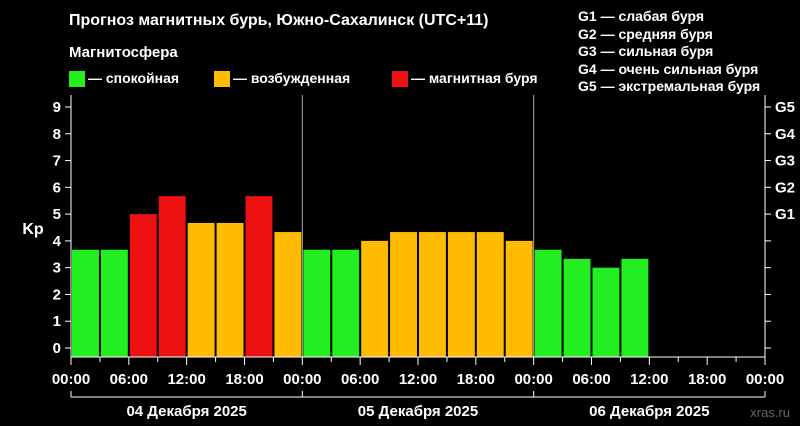 This screenshot has width=800, height=426. What do you see at coordinates (649, 411) in the screenshot?
I see `day-label-2: 06 Декабря 2025` at bounding box center [649, 411].